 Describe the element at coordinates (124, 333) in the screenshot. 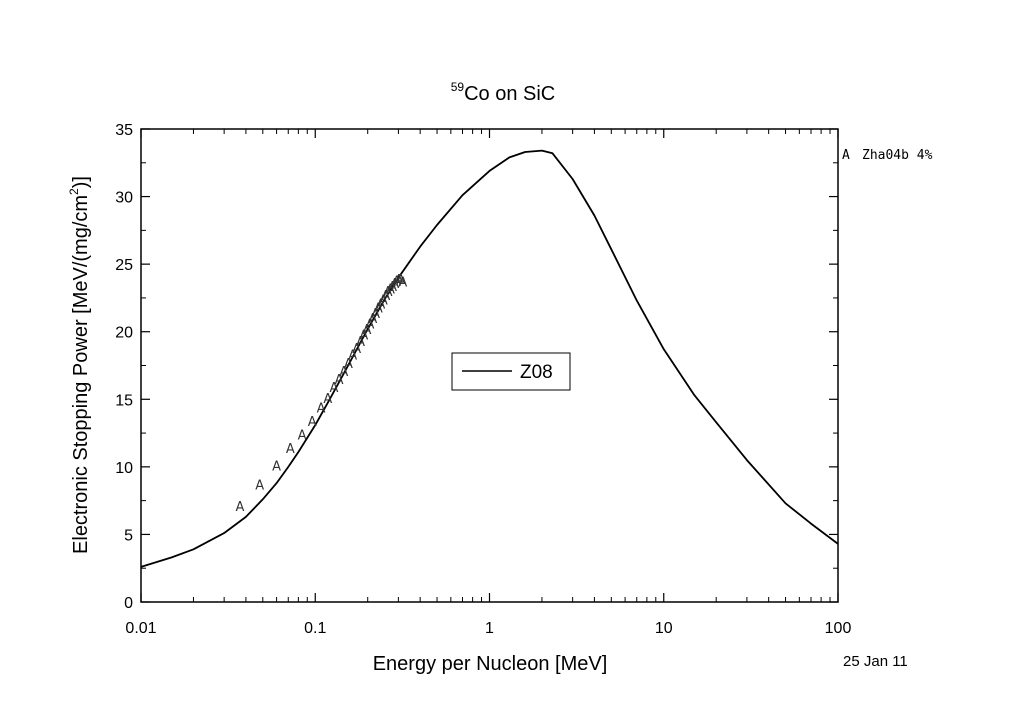

I see `y-tick-label: 20` at that location.